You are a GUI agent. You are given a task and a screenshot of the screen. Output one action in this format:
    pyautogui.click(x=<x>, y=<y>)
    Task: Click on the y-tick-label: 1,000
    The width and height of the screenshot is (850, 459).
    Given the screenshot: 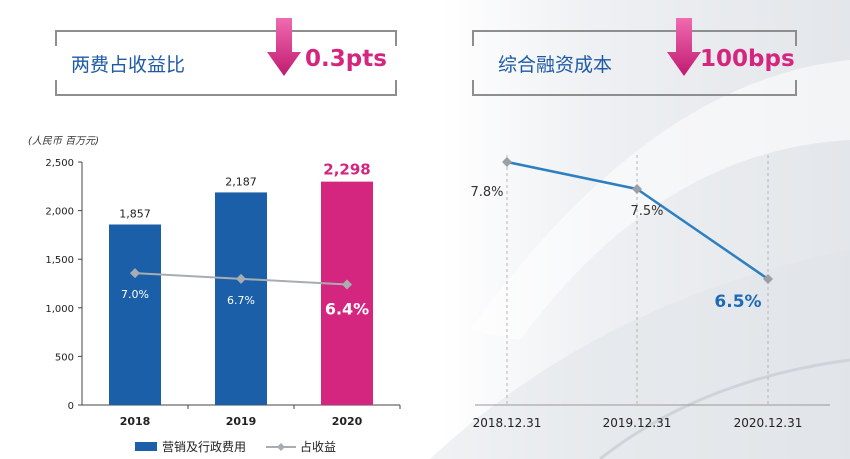 What is the action you would take?
    pyautogui.click(x=59, y=309)
    